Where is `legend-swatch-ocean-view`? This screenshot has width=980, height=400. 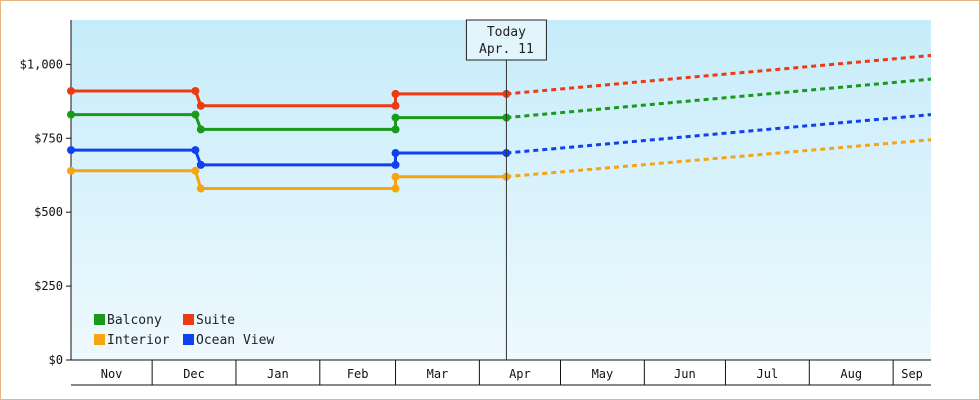
legend-swatch-ocean-view is located at coordinates (188, 339).